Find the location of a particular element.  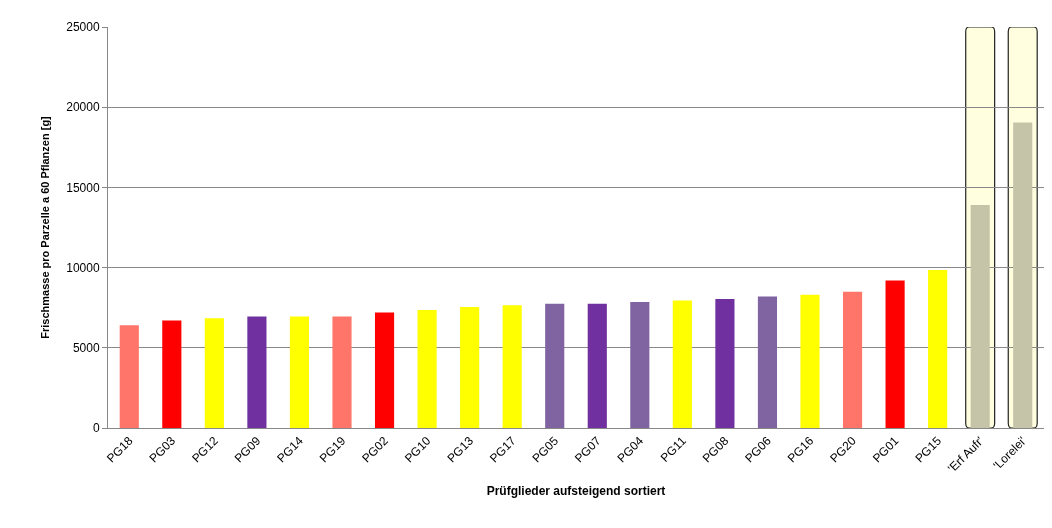

y-tick-label: 5000 is located at coordinates (86, 348).